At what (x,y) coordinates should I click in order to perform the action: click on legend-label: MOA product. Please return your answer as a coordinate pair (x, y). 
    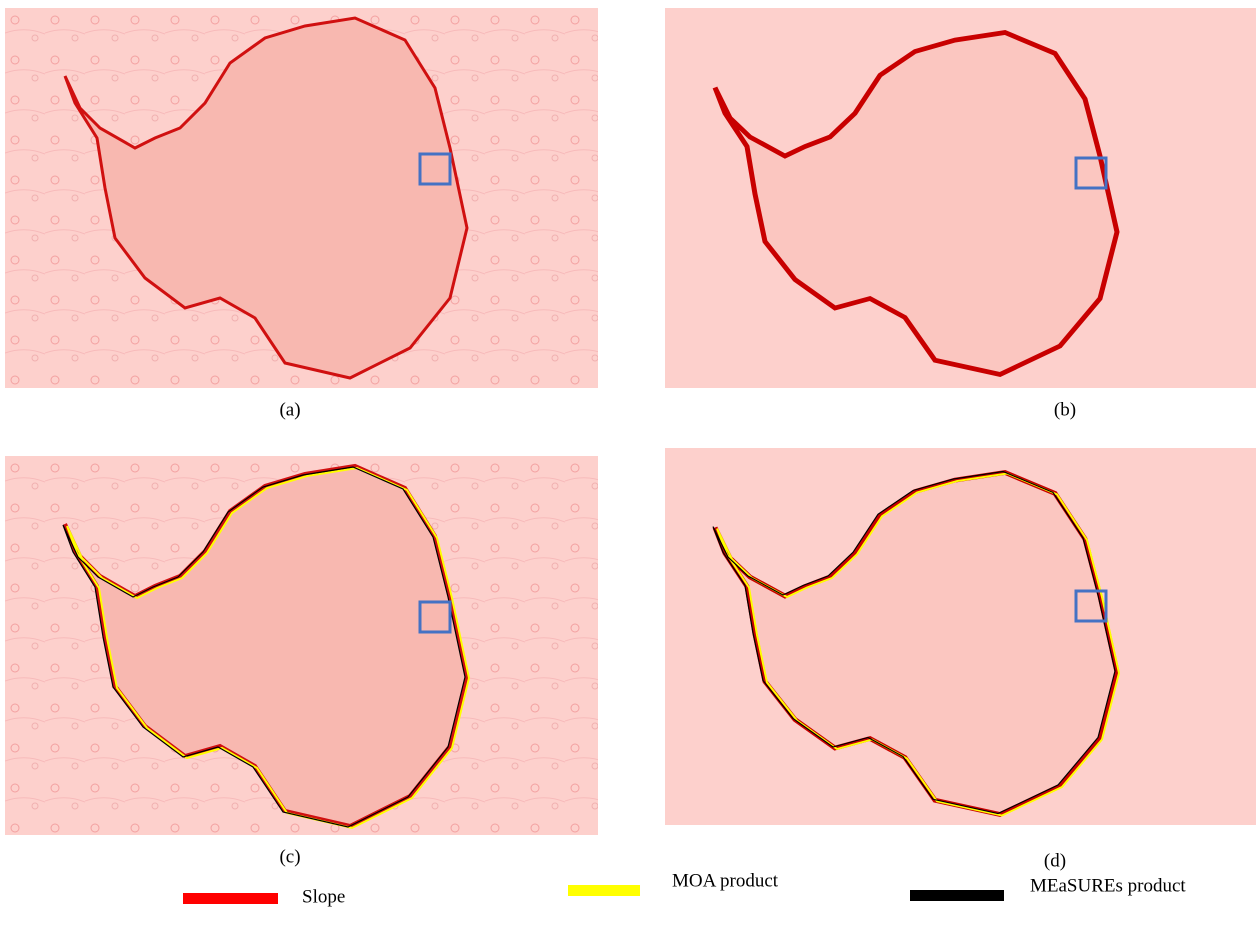
    Looking at the image, I should click on (725, 880).